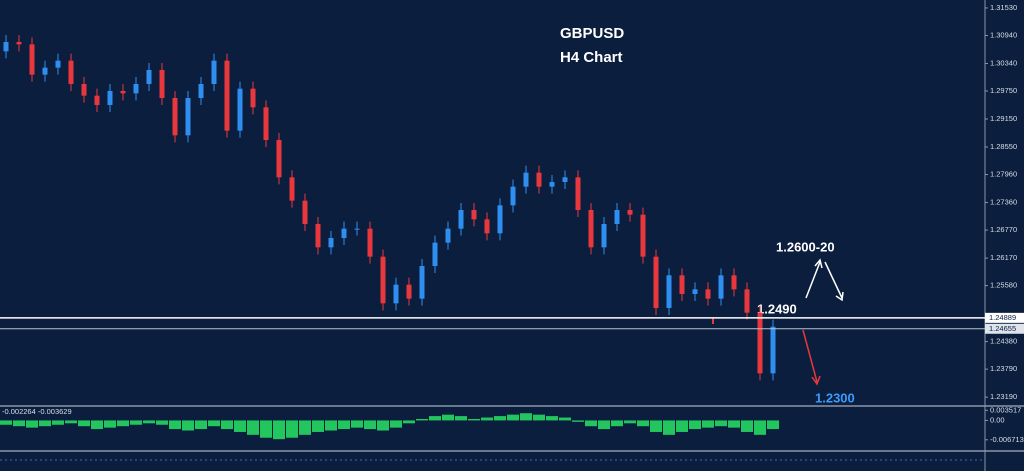 This screenshot has height=471, width=1024. I want to click on indicator-label: -0.002264 -0.003629, so click(37, 411).